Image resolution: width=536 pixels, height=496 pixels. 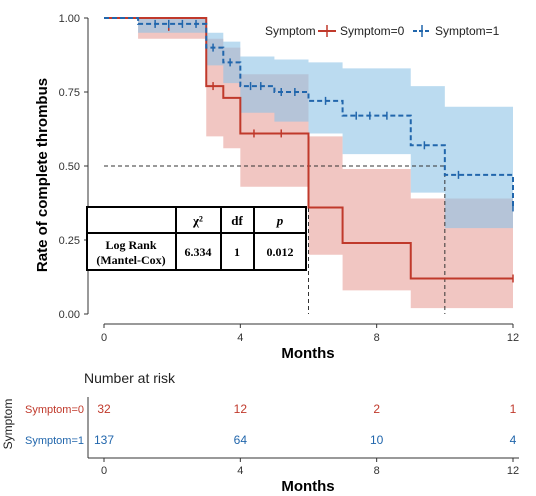 I want to click on stats-row-label-2: (Mantel-Cox), so click(x=130, y=260).